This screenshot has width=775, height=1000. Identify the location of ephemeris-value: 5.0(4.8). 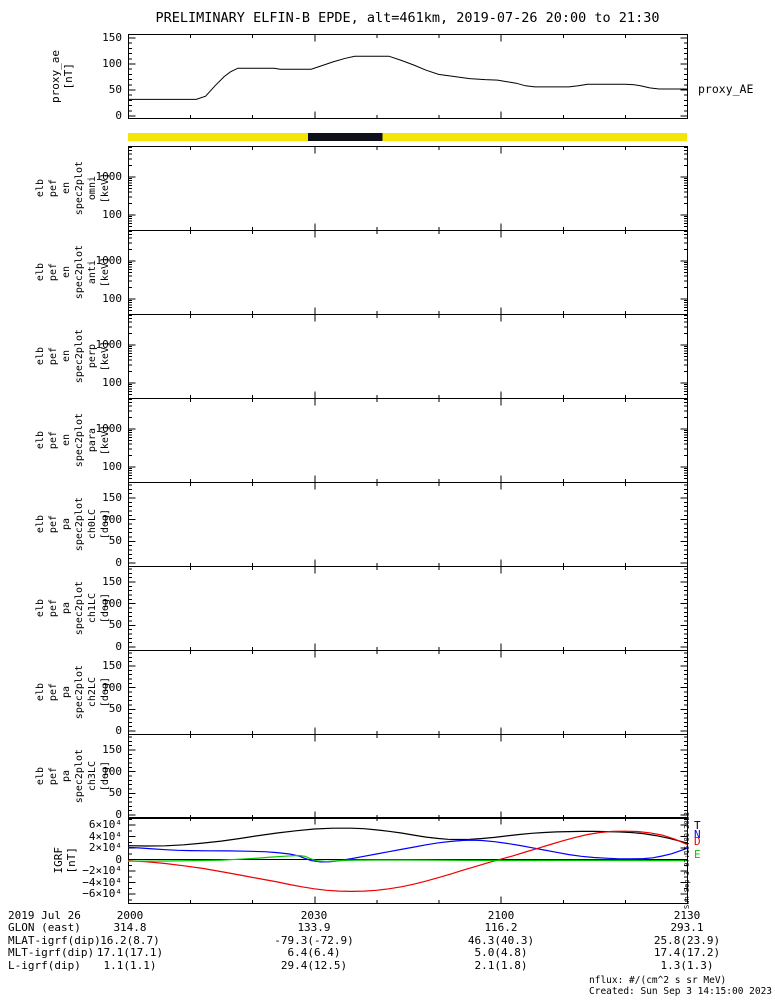
(501, 953).